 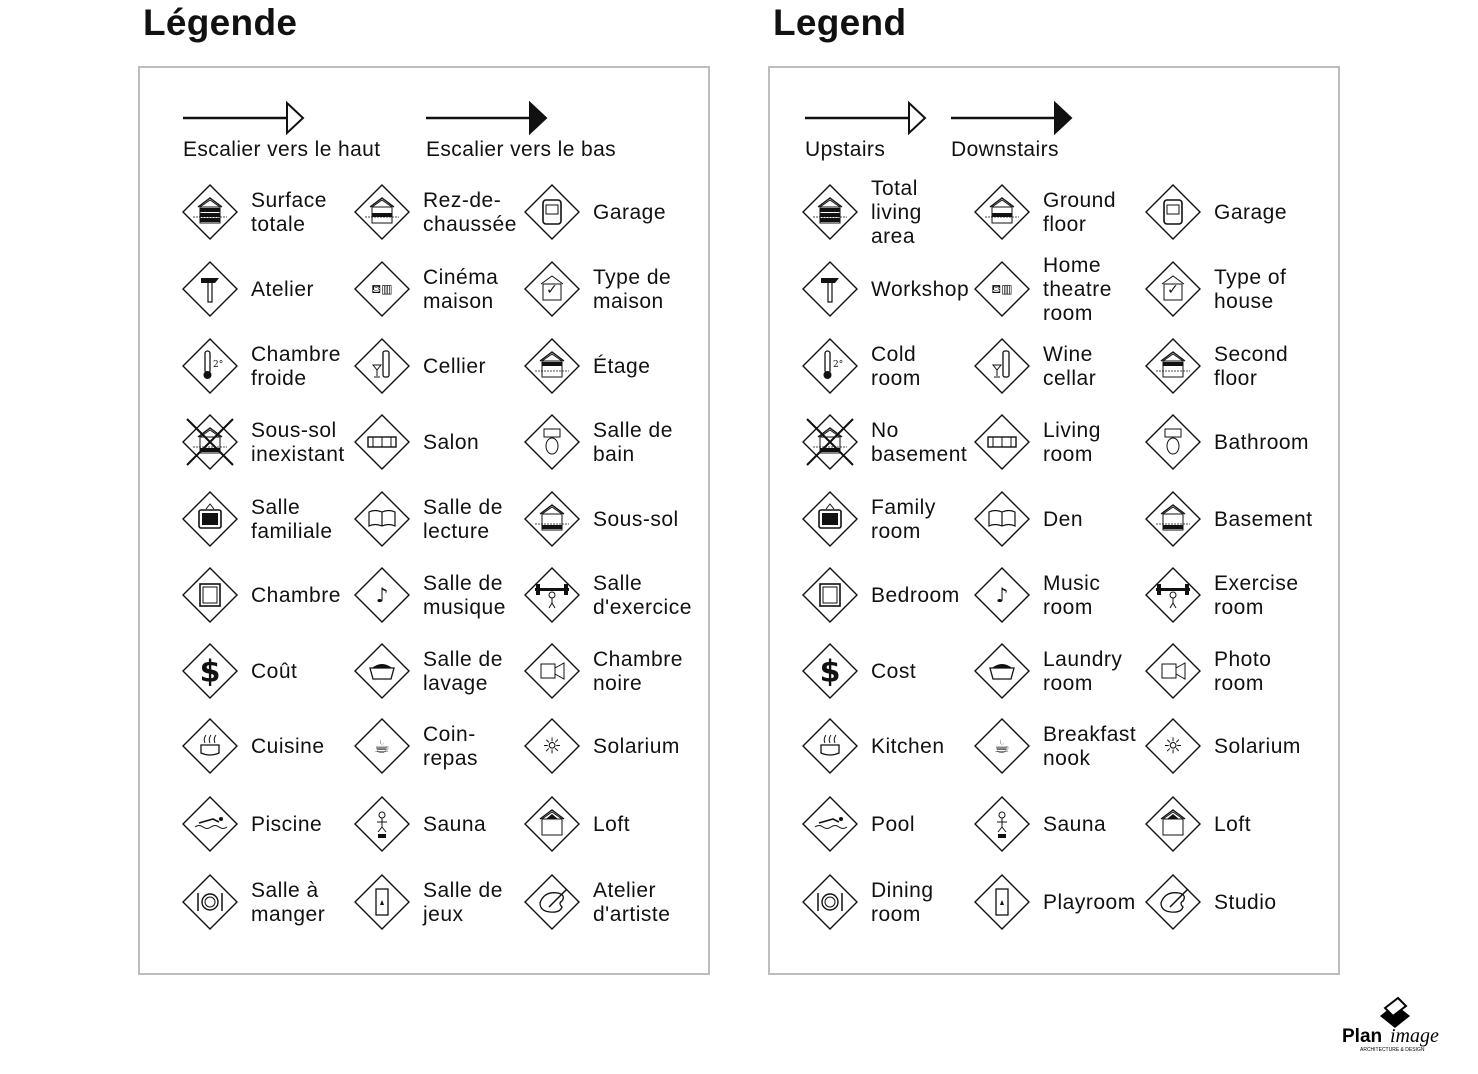 I want to click on english-upstairs-label: Upstairs, so click(x=845, y=149).